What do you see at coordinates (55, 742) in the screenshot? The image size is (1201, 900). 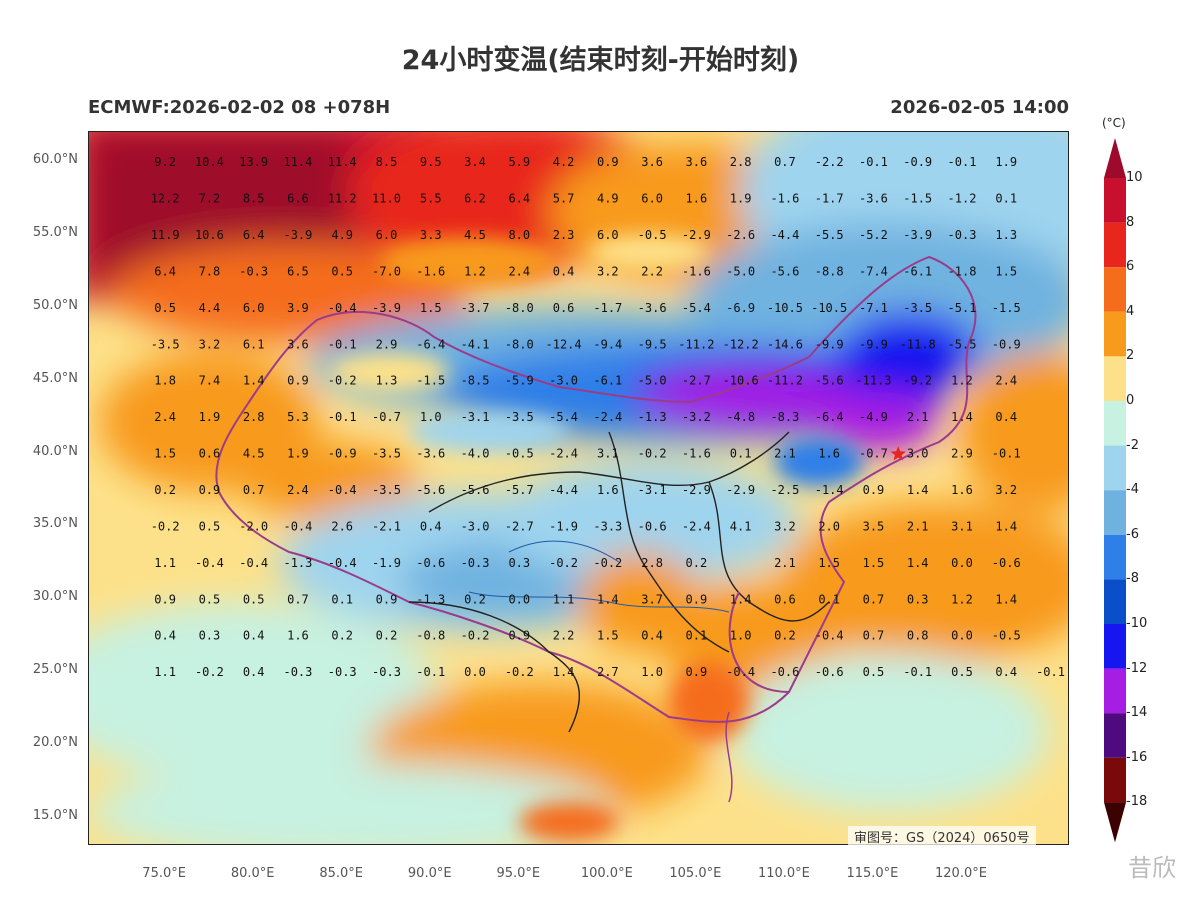 I see `lat-tick-label: 20.0°N` at bounding box center [55, 742].